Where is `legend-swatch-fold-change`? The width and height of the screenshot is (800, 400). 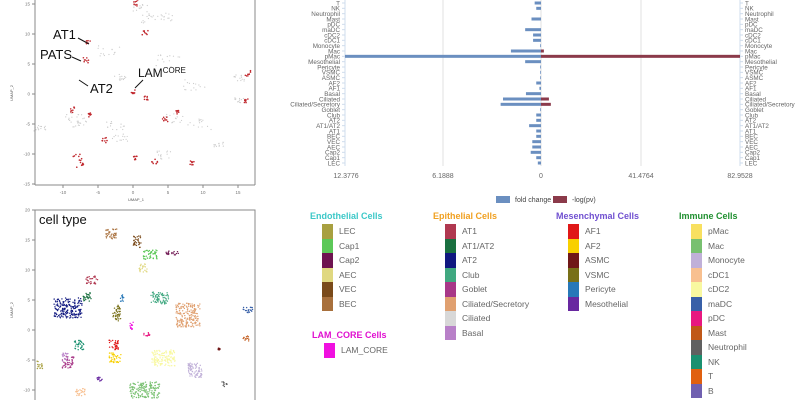 legend-swatch-fold-change is located at coordinates (503, 199).